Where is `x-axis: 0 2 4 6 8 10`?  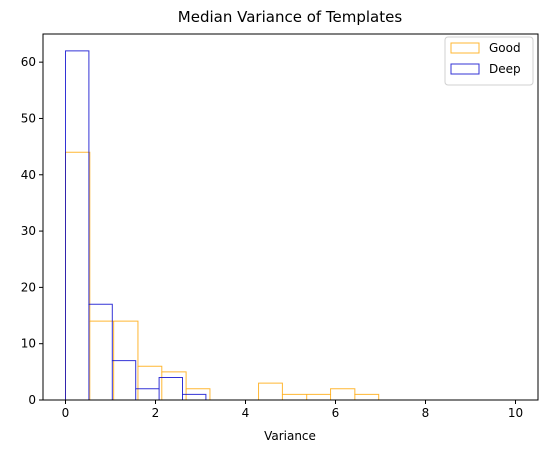 x-axis: 0 2 4 6 8 10 is located at coordinates (292, 410).